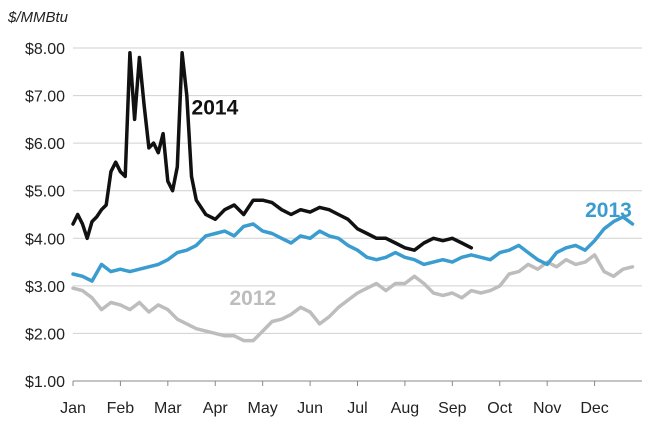 Image resolution: width=650 pixels, height=431 pixels. What do you see at coordinates (594, 408) in the screenshot?
I see `x-tick-label: Dec` at bounding box center [594, 408].